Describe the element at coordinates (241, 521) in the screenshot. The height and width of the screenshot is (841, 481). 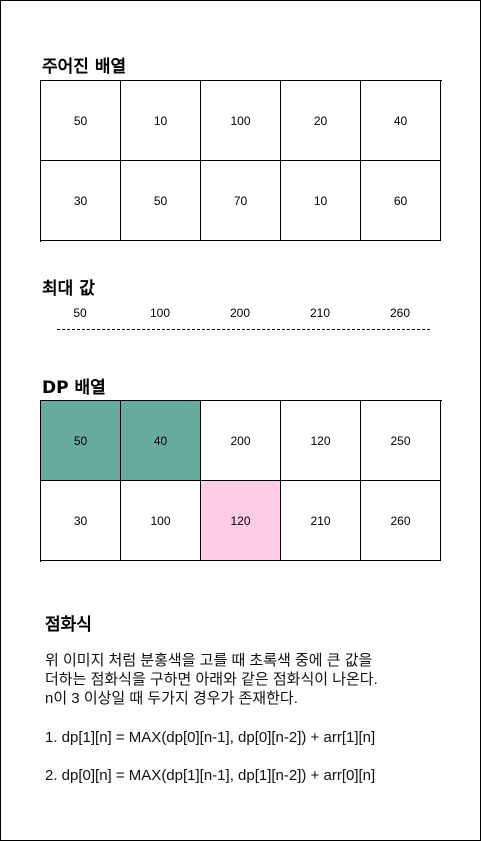
I see `dp-cell-highlight-pink: 120` at that location.